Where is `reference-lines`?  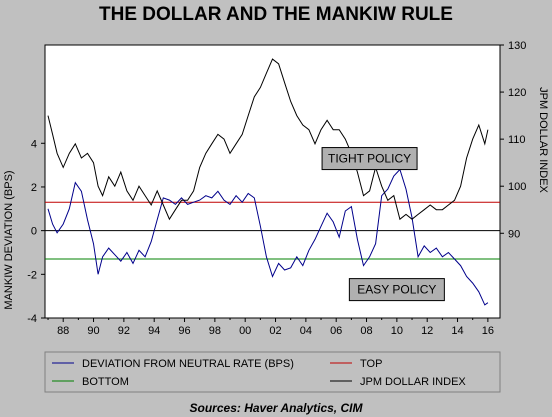 reference-lines is located at coordinates (272, 230).